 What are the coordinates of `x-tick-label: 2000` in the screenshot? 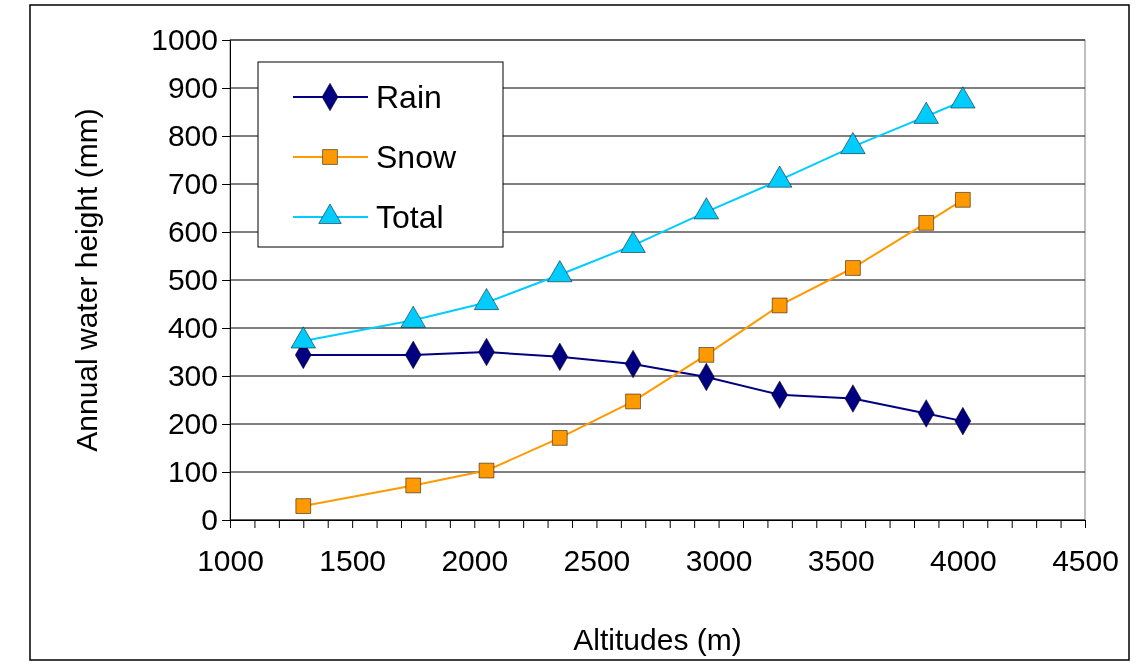 It's located at (475, 561).